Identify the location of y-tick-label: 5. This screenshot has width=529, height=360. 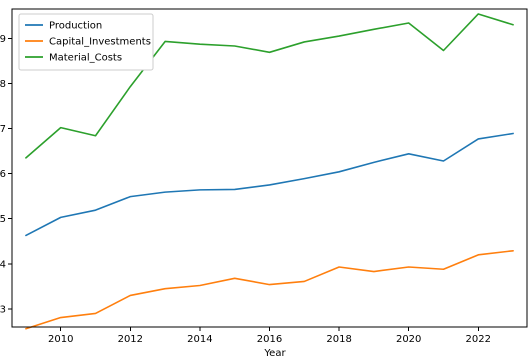
(3, 219).